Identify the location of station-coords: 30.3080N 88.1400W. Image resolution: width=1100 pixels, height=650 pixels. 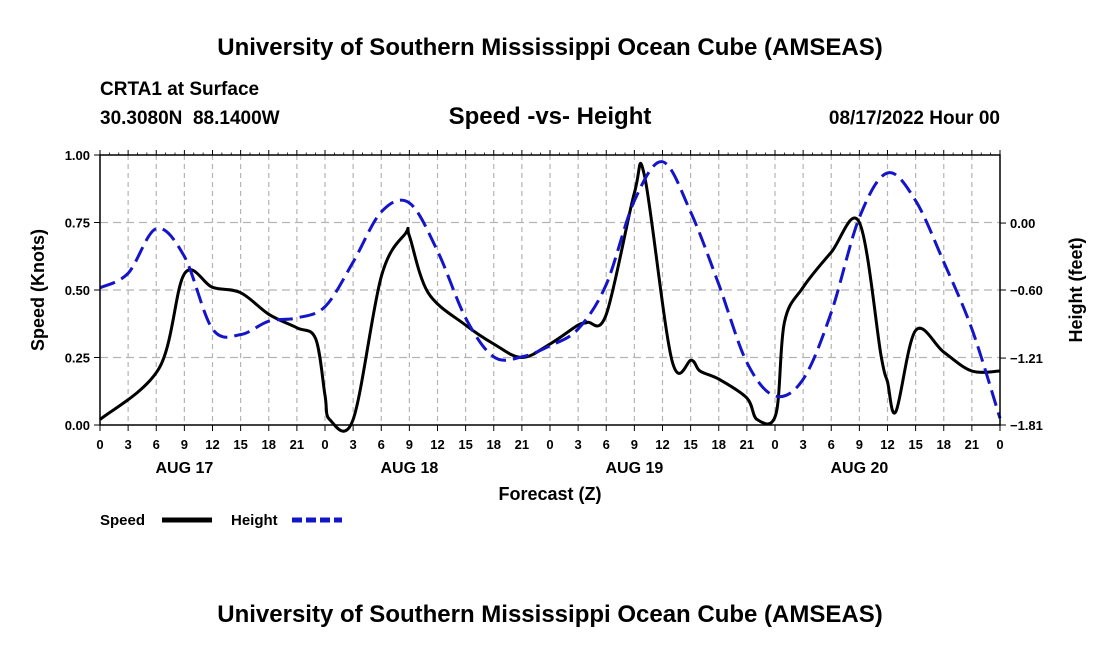
(190, 118).